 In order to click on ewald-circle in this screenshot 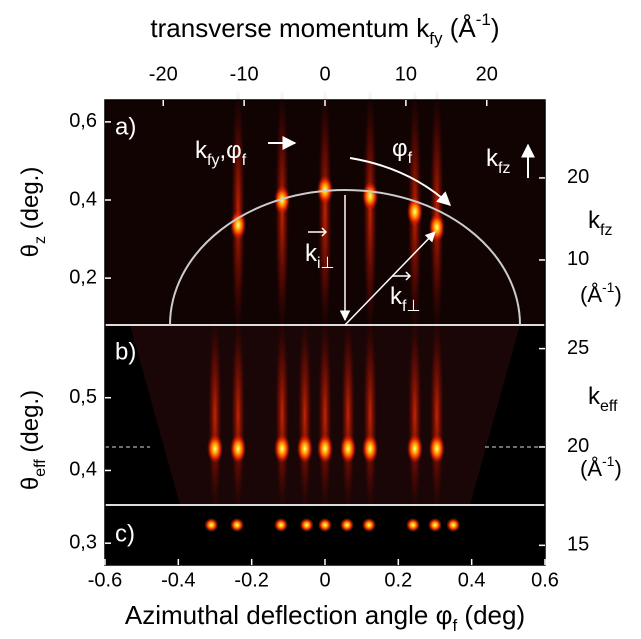, I will do `click(345, 257)`.